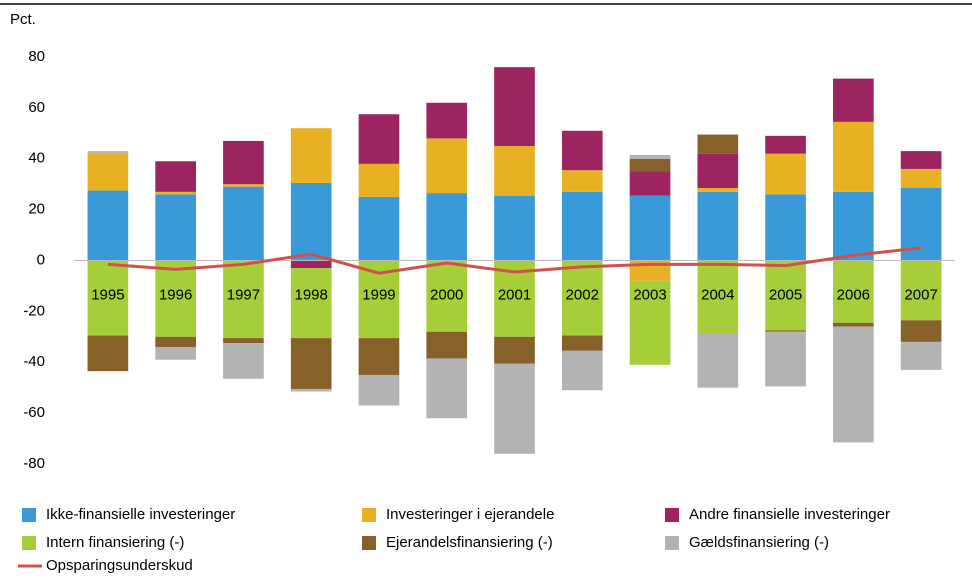 This screenshot has width=972, height=588. I want to click on legend-label: Intern finansiering (-), so click(115, 542).